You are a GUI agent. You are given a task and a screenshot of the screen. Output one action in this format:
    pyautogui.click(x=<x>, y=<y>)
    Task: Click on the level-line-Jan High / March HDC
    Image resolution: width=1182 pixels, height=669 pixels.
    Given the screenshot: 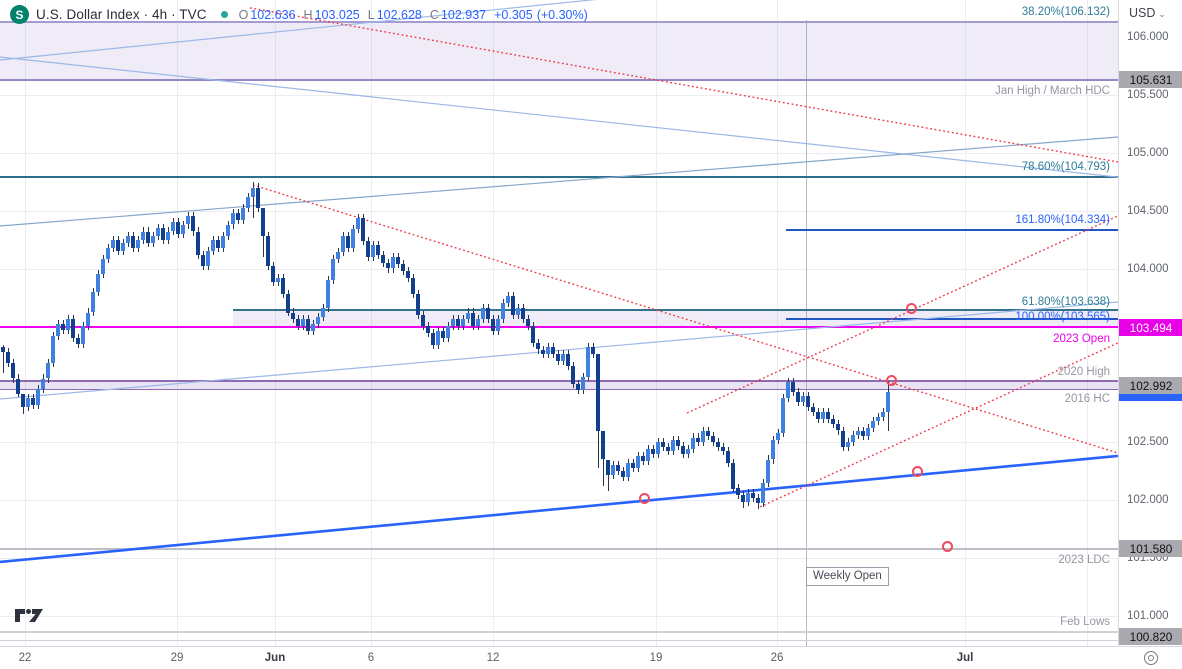 What is the action you would take?
    pyautogui.click(x=559, y=79)
    